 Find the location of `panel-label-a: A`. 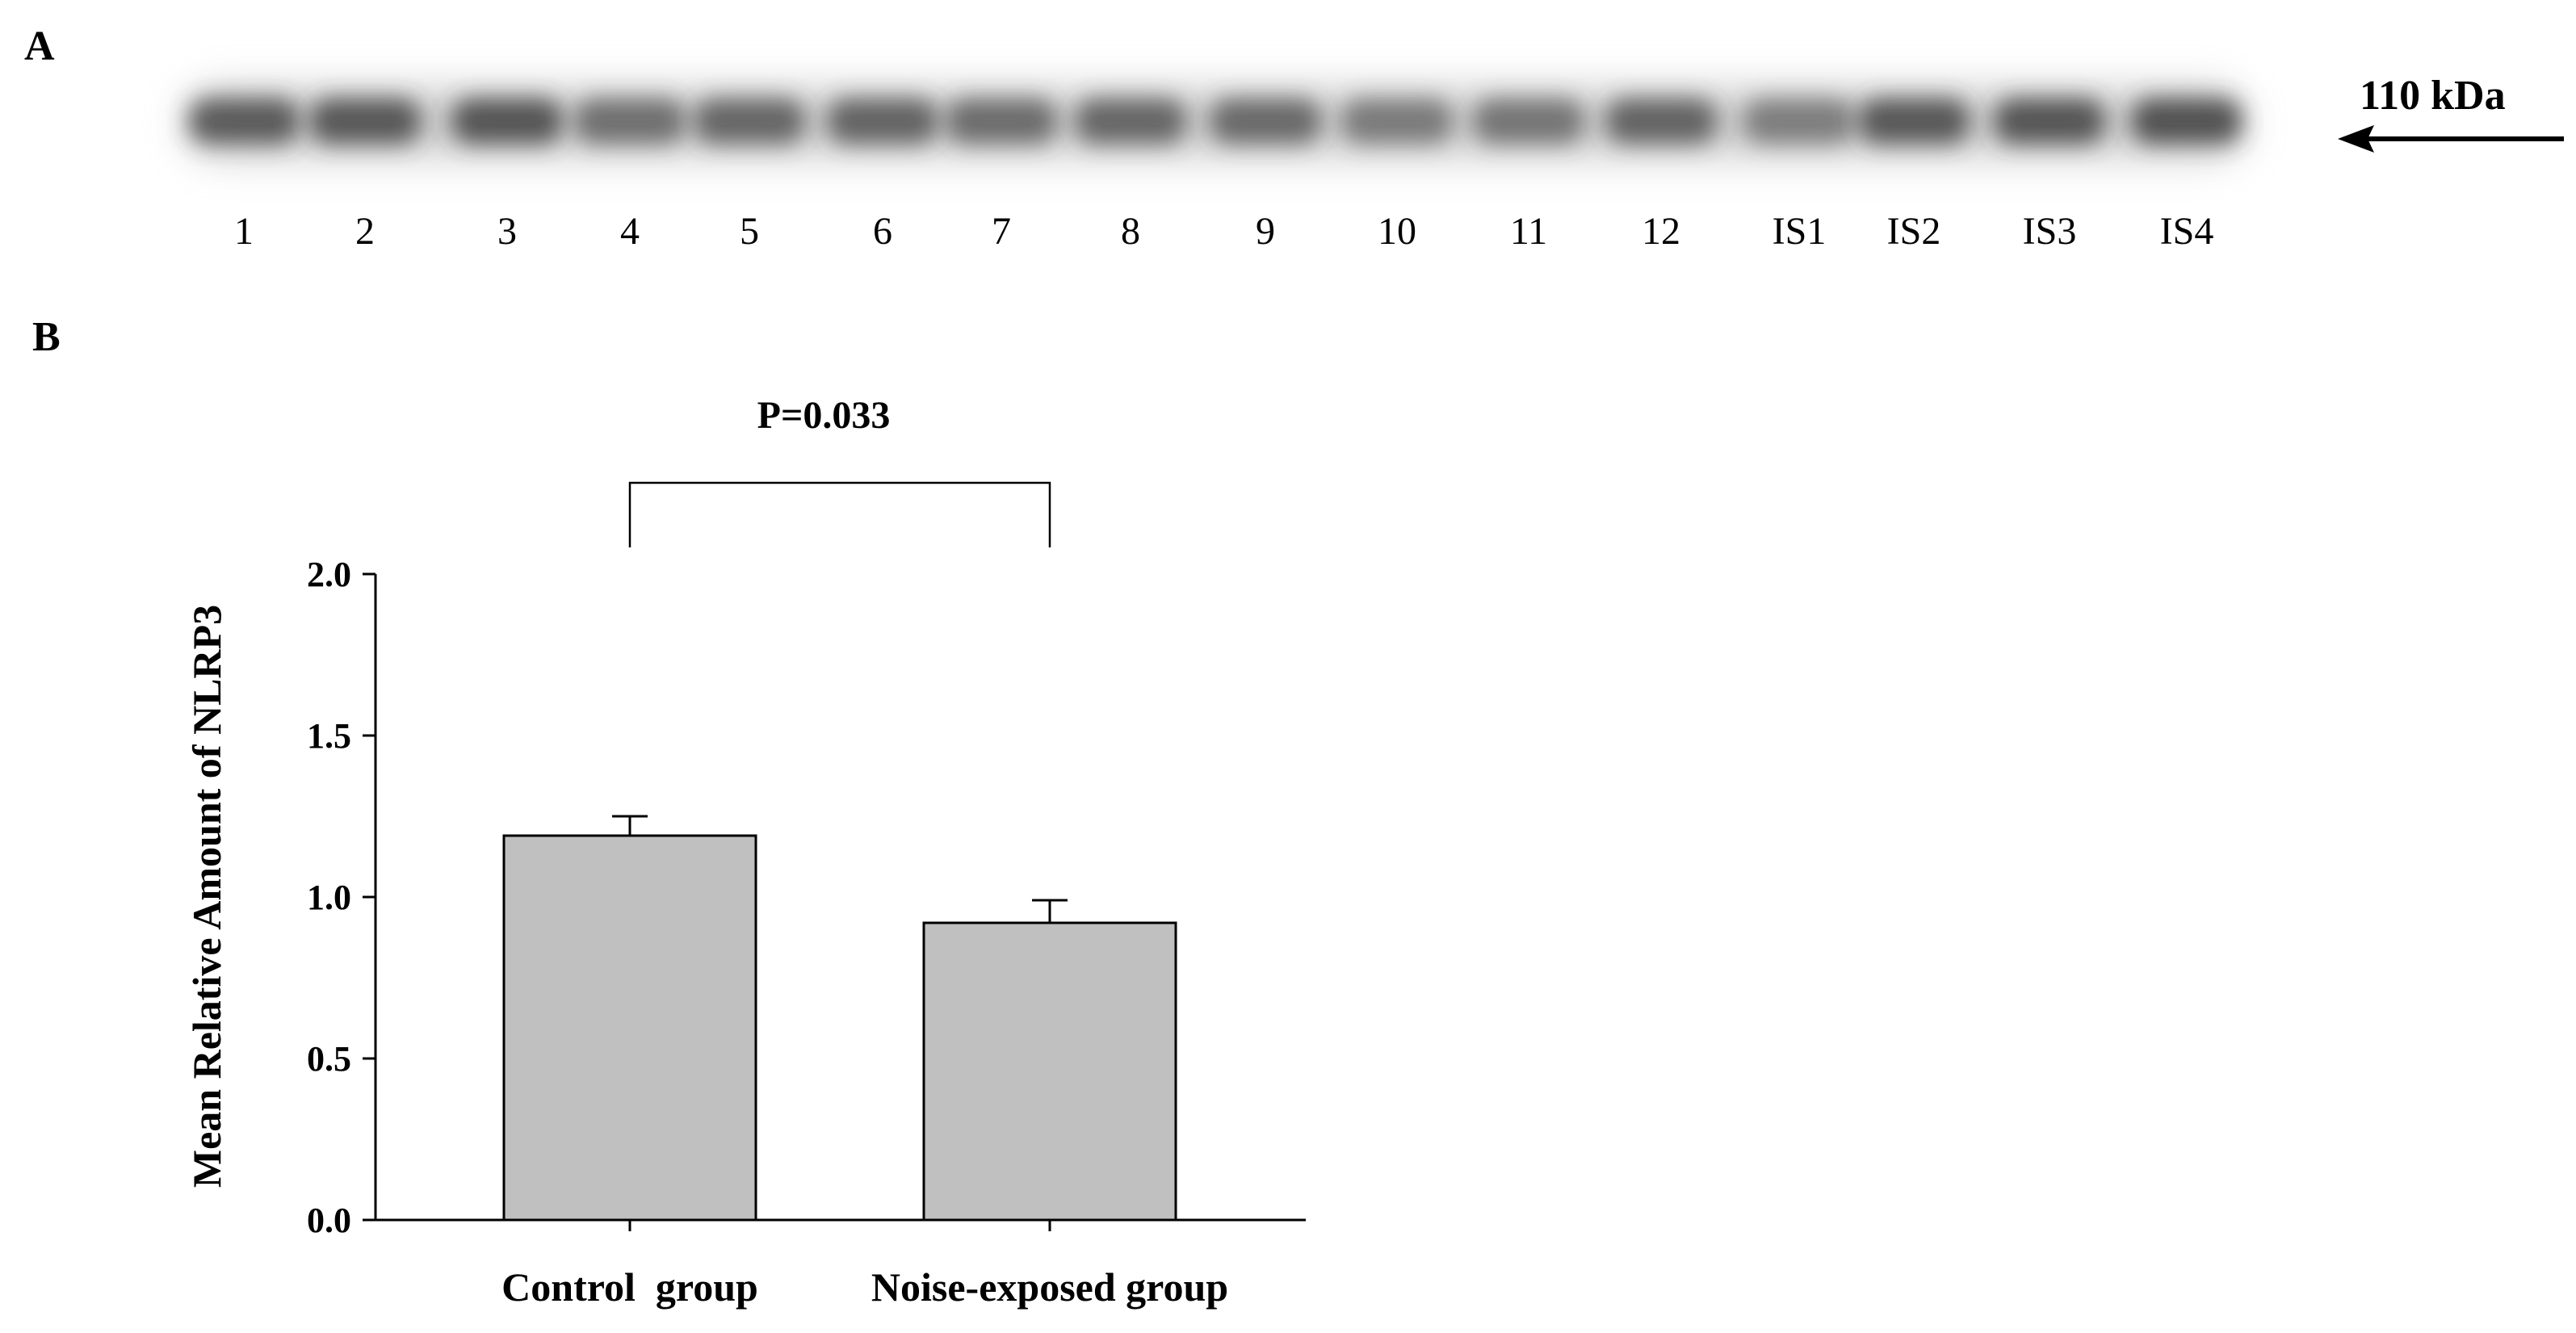

panel-label-a: A is located at coordinates (39, 46).